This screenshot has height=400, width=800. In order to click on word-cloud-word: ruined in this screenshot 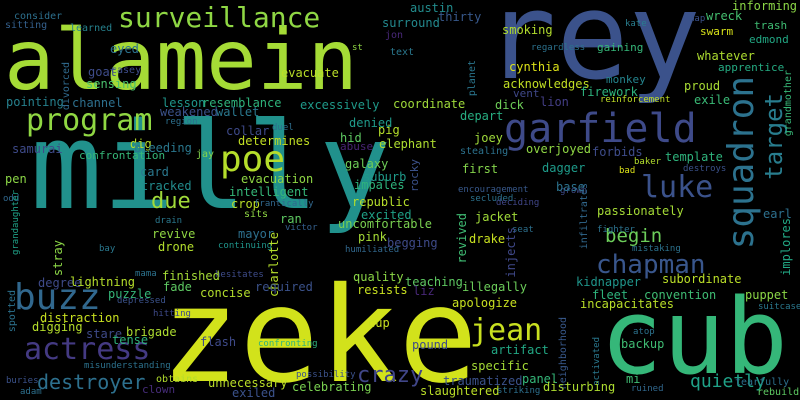, I will do `click(647, 389)`.